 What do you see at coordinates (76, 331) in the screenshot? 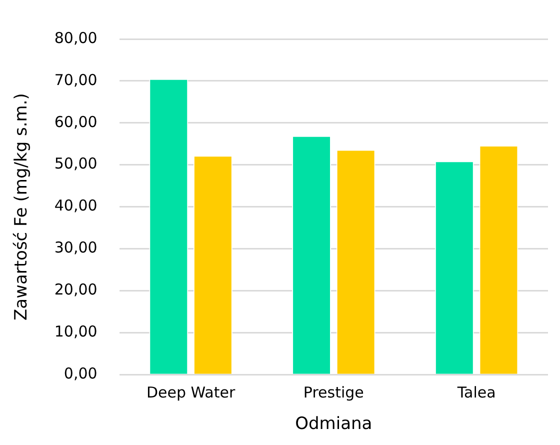
I see `y-tick-label: 10,00` at bounding box center [76, 331].